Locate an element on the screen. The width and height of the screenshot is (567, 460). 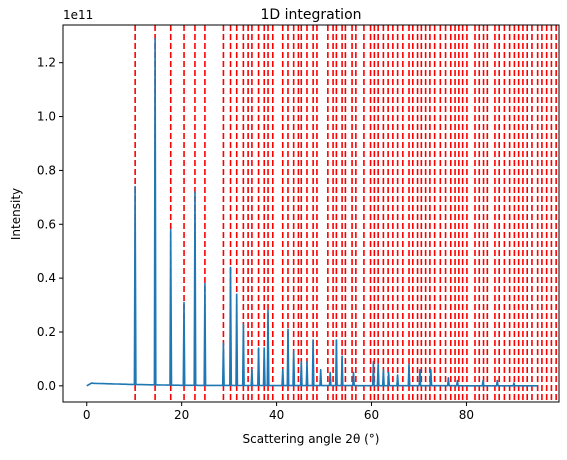
y-tick-label: 0.2 is located at coordinates (46, 332).